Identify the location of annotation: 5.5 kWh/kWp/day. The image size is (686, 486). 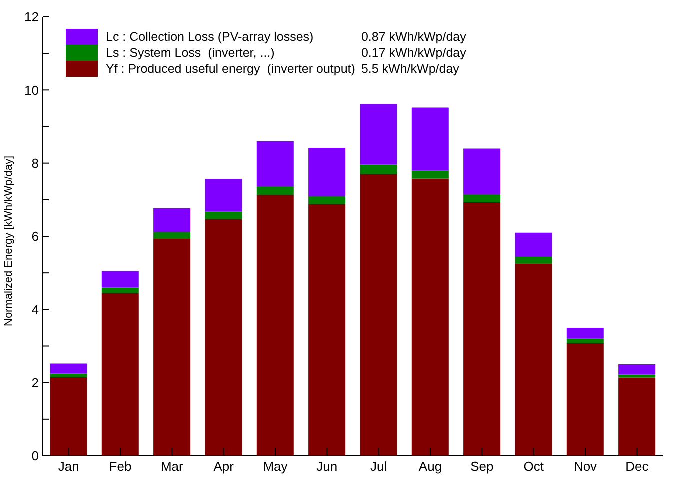
(410, 69).